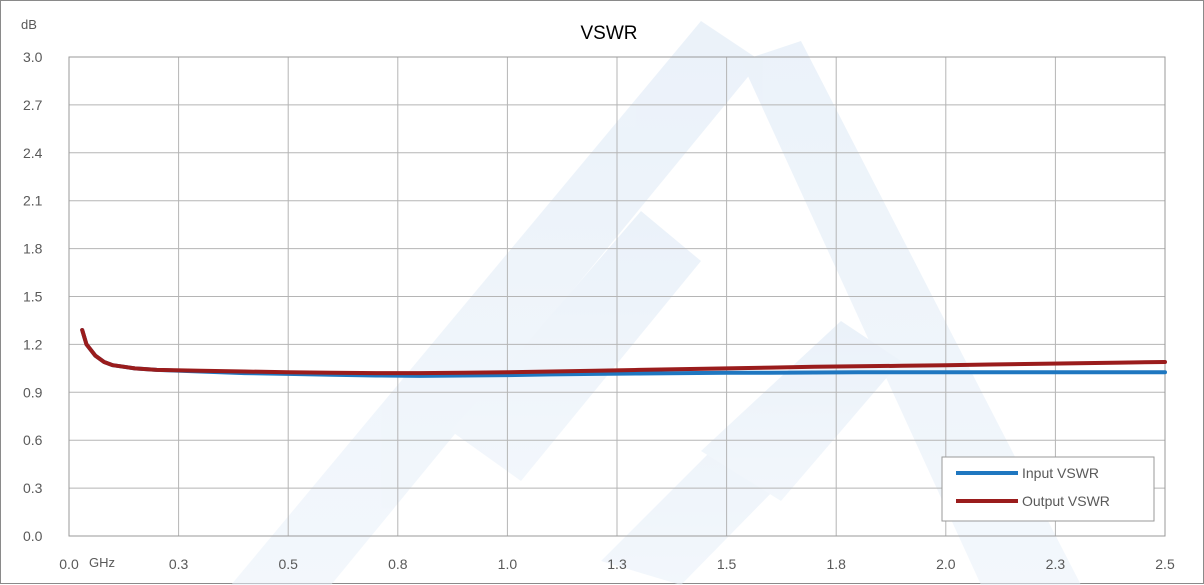 The height and width of the screenshot is (585, 1204). Describe the element at coordinates (1066, 501) in the screenshot. I see `legend-label: Output VSWR` at that location.